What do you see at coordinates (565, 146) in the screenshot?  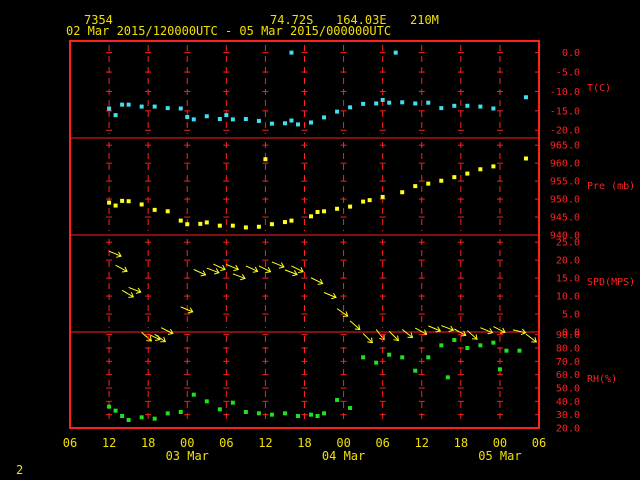 I see `y-tick-label: 965.0` at bounding box center [565, 146].